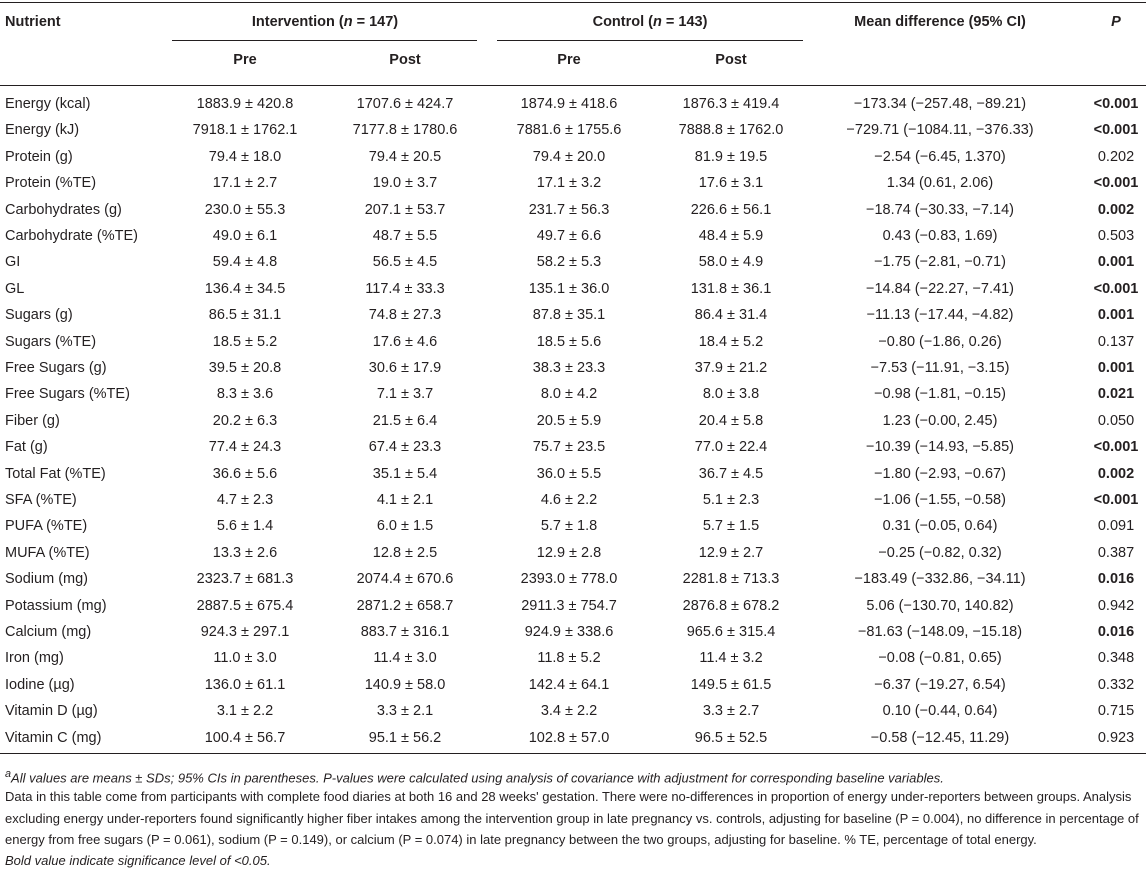 The image size is (1146, 890). What do you see at coordinates (940, 130) in the screenshot?
I see `cell: −729.71 (−1084.11, −376.33)` at bounding box center [940, 130].